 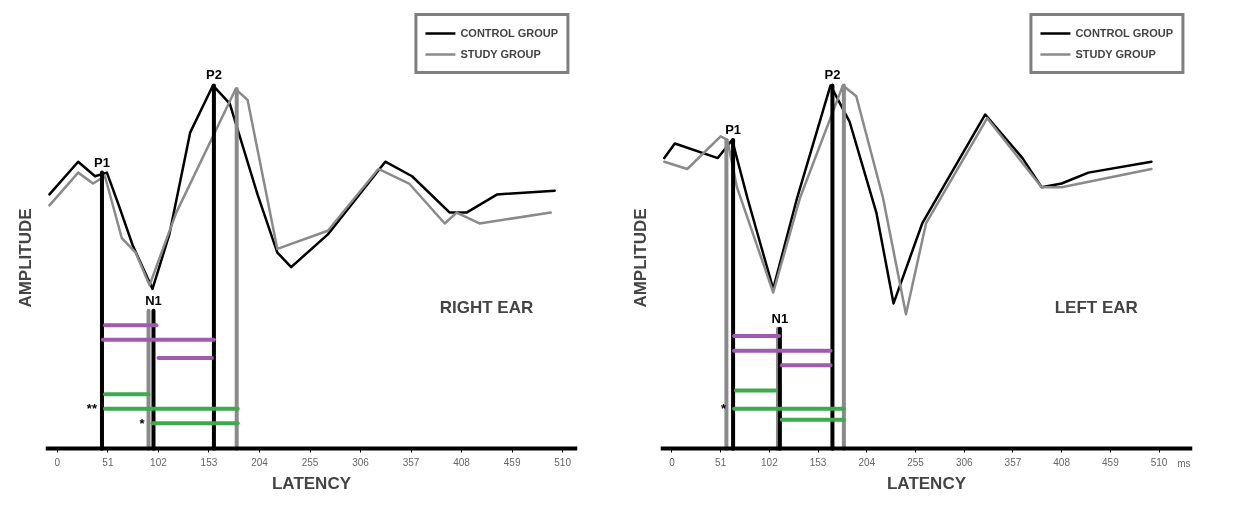 What do you see at coordinates (1096, 308) in the screenshot?
I see `text: LEFT EAR` at bounding box center [1096, 308].